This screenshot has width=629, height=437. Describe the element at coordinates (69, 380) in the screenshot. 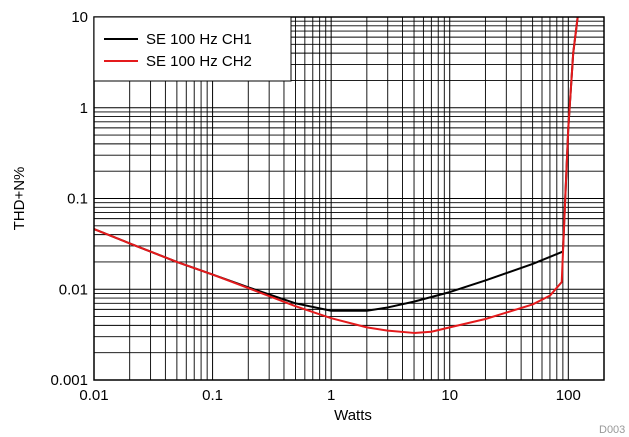

I see `y-tick-label: 0.001` at that location.